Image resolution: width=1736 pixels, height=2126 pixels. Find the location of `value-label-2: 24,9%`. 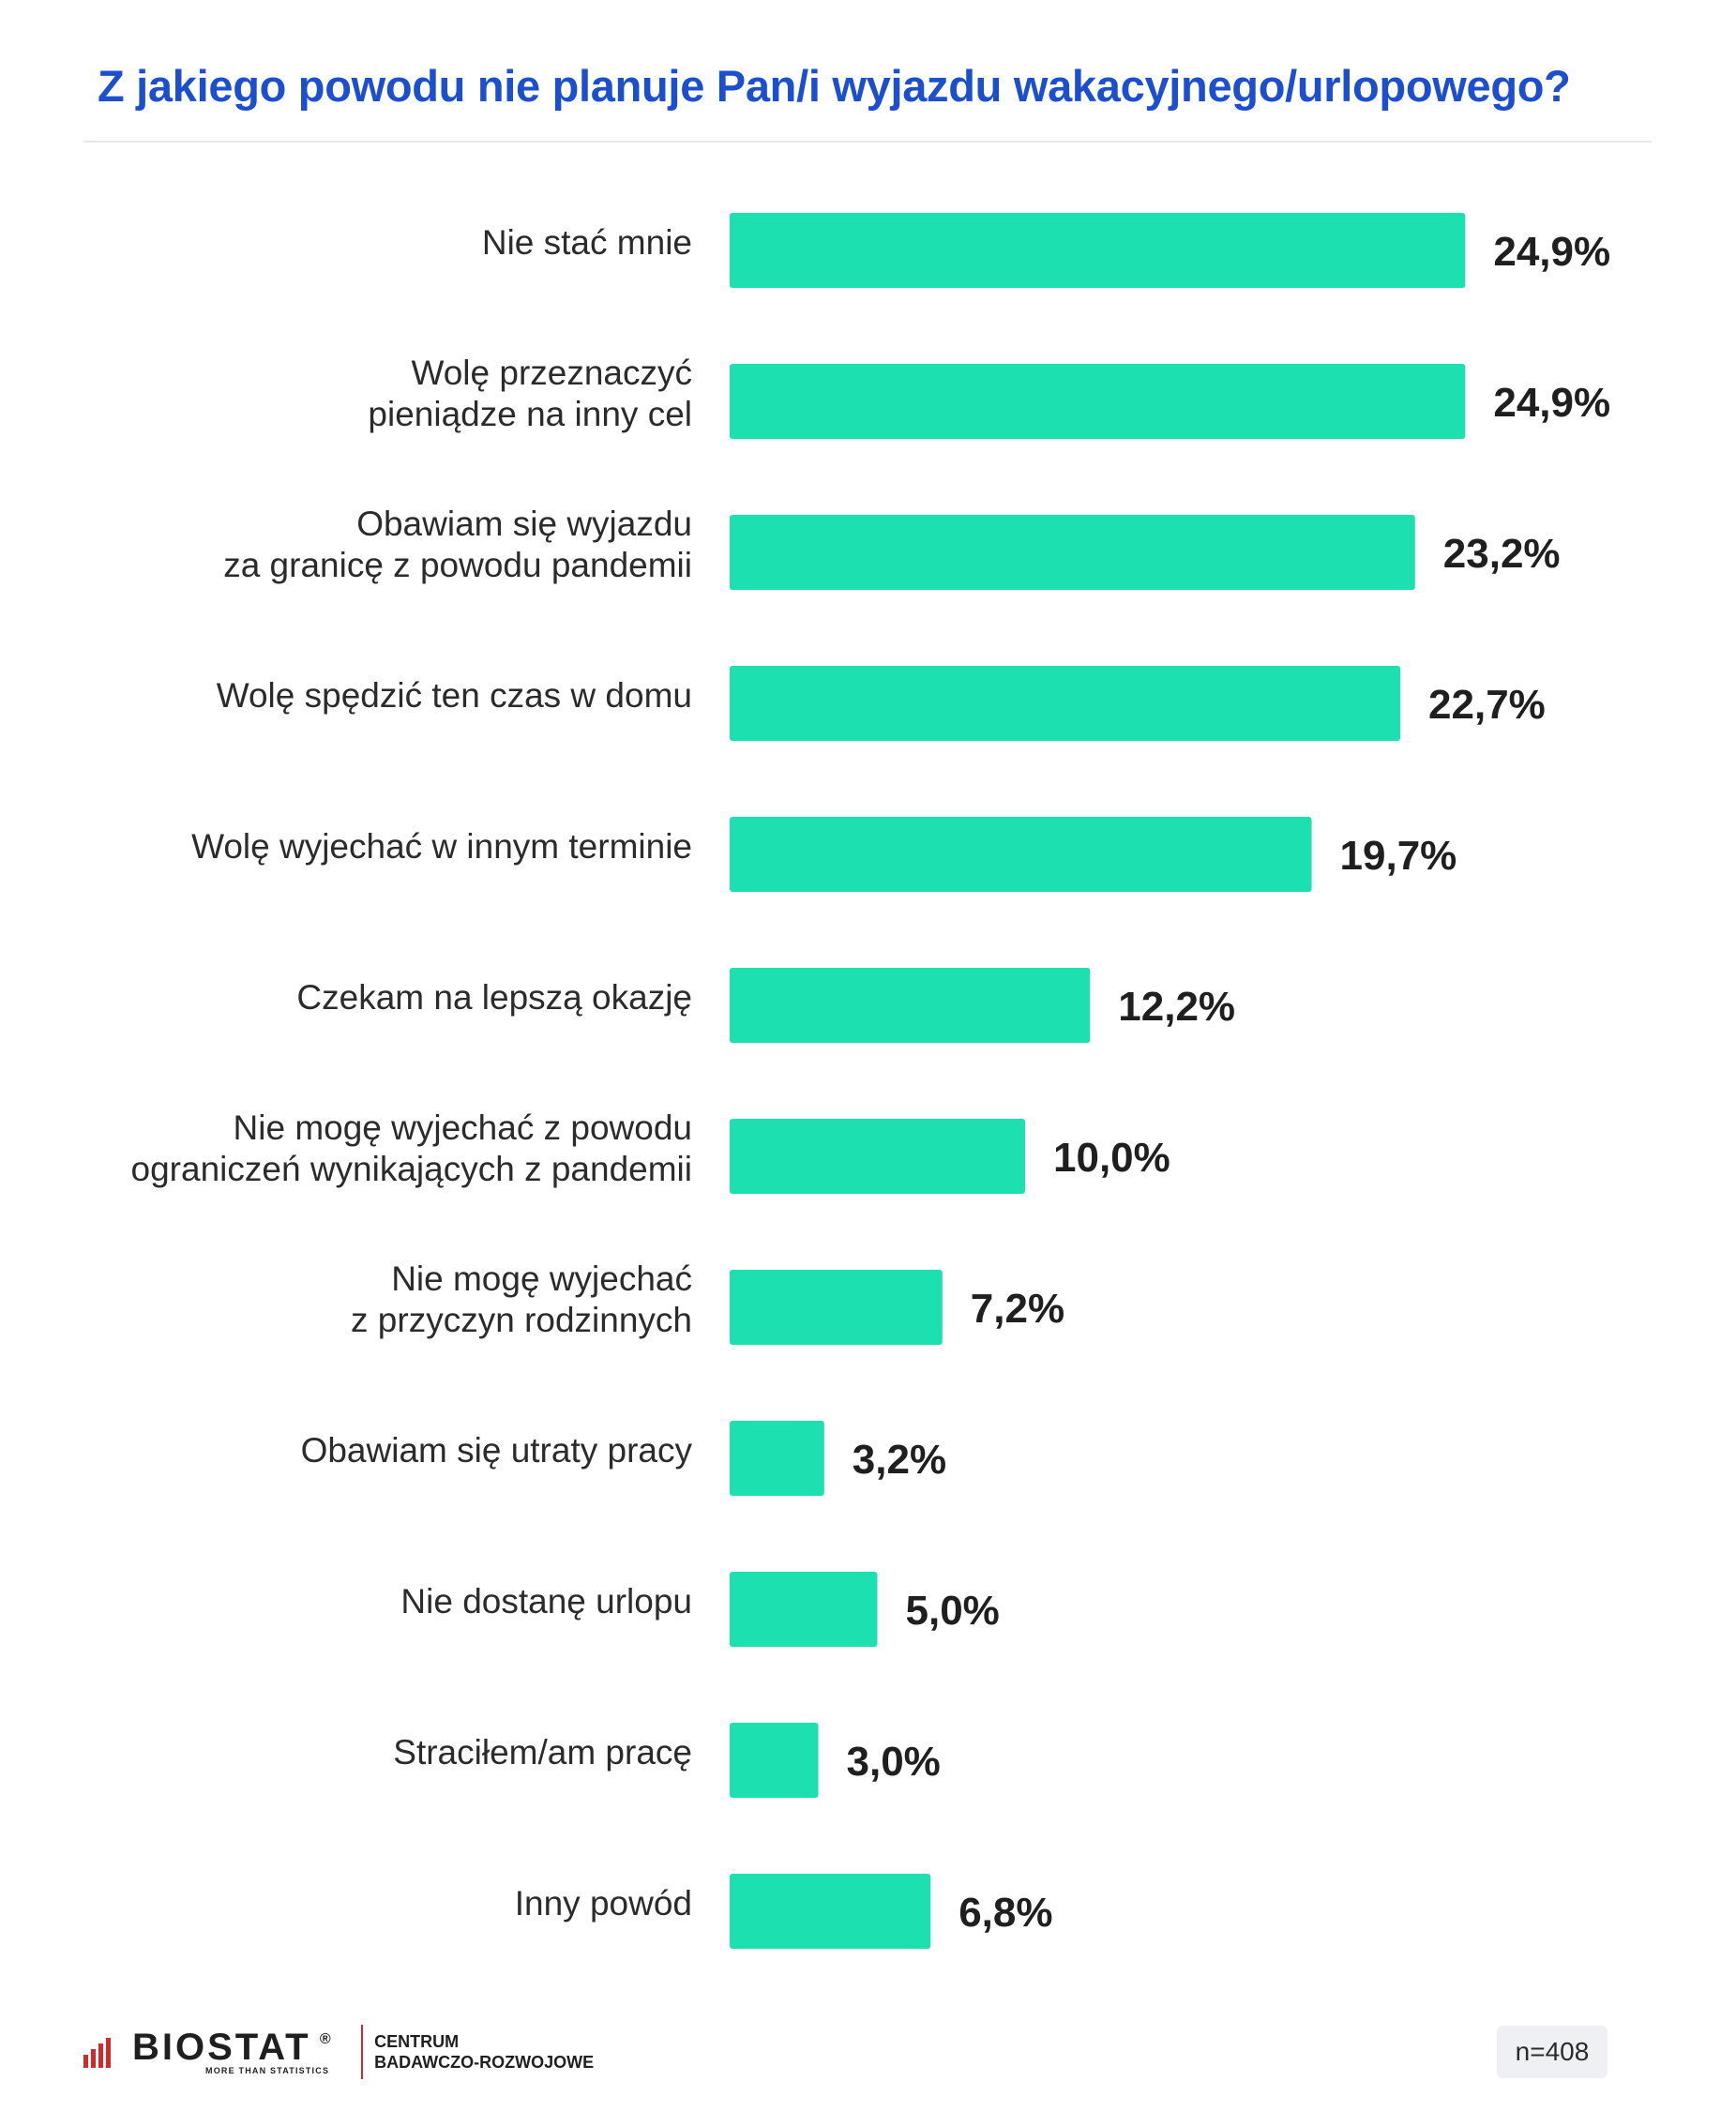

value-label-2: 24,9% is located at coordinates (1551, 403).